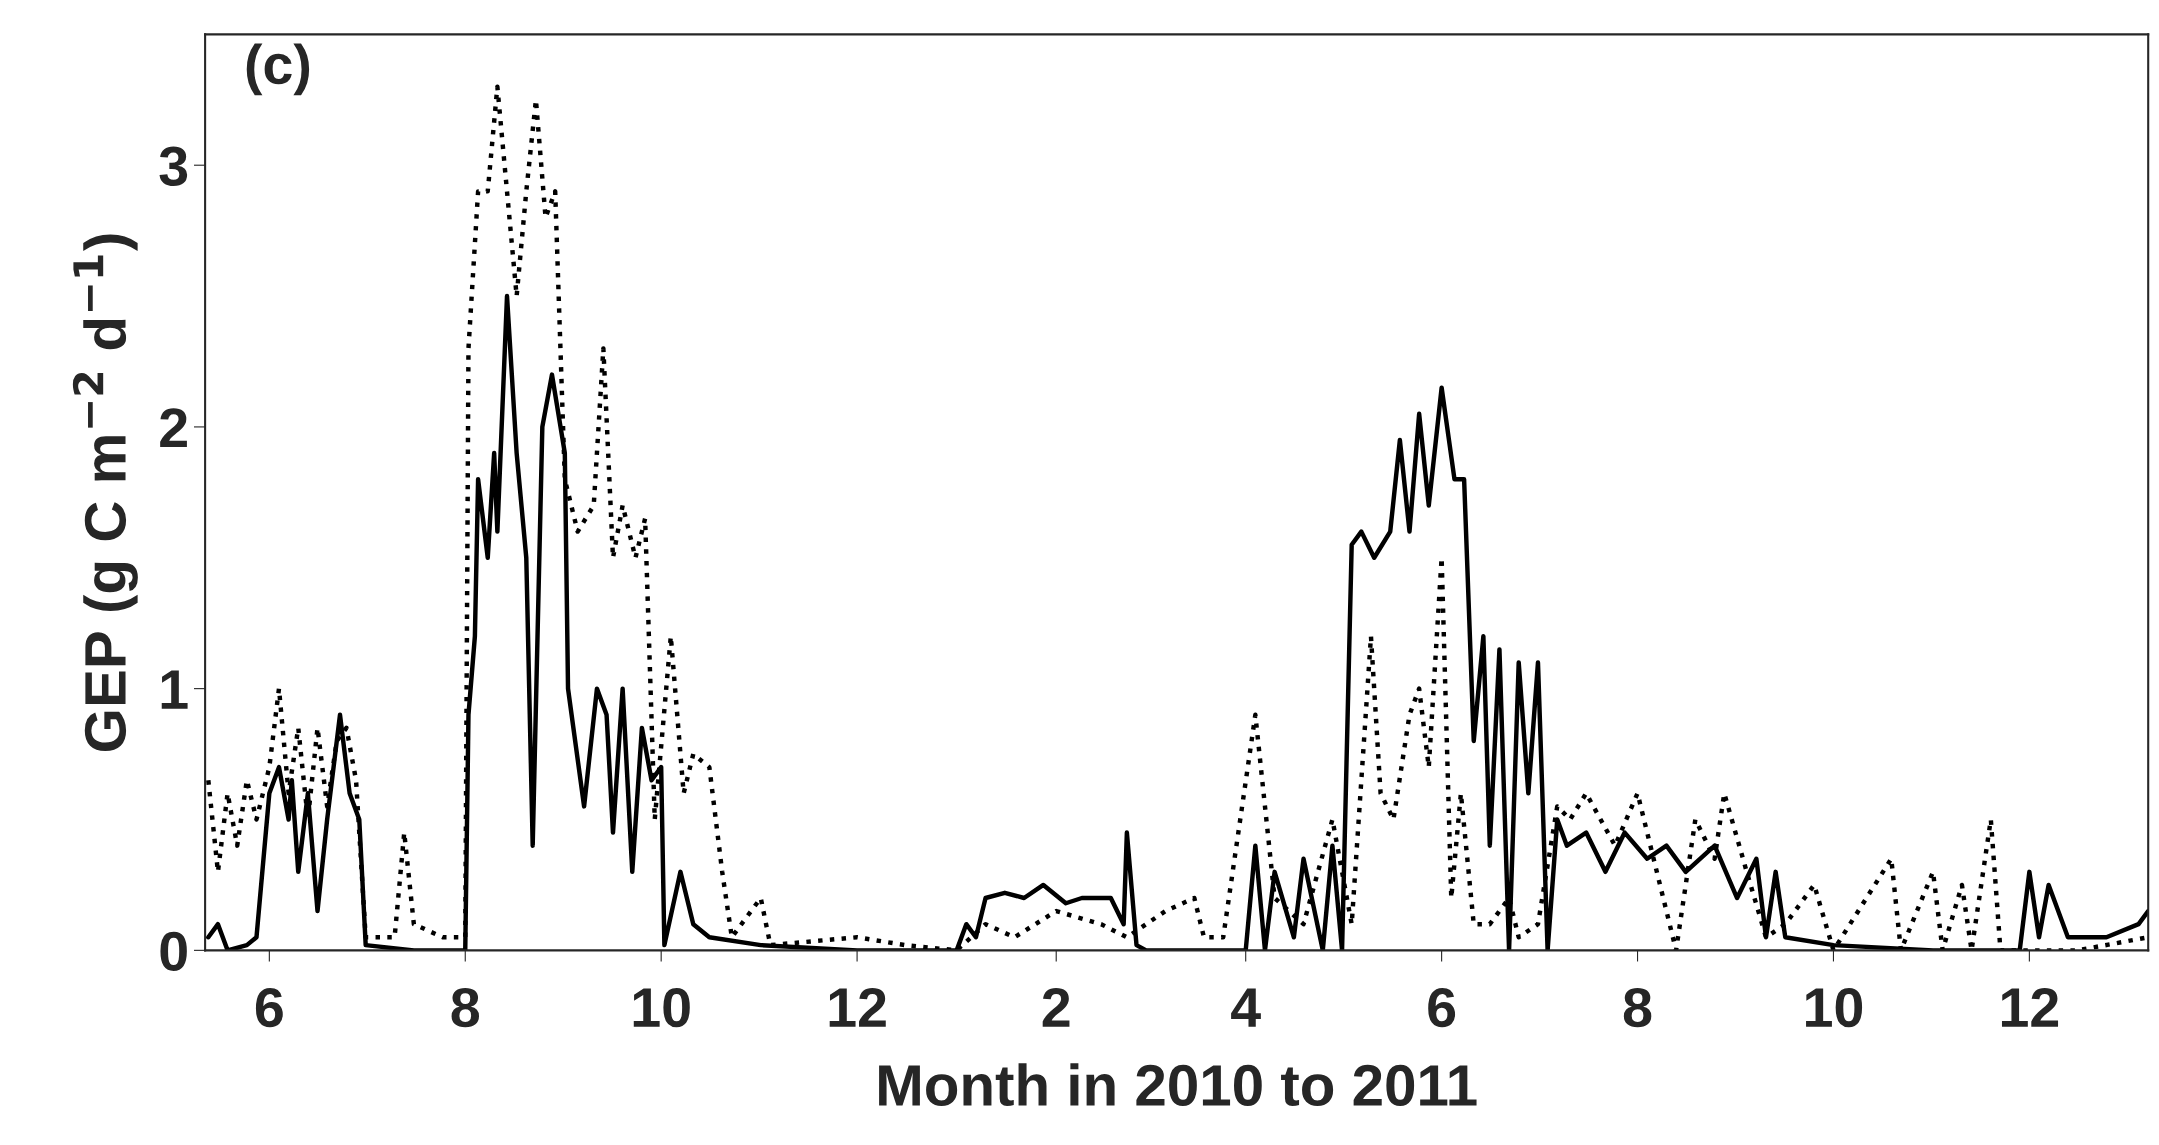 The width and height of the screenshot is (2159, 1145). What do you see at coordinates (173, 428) in the screenshot?
I see `y-tick-label: 2` at bounding box center [173, 428].